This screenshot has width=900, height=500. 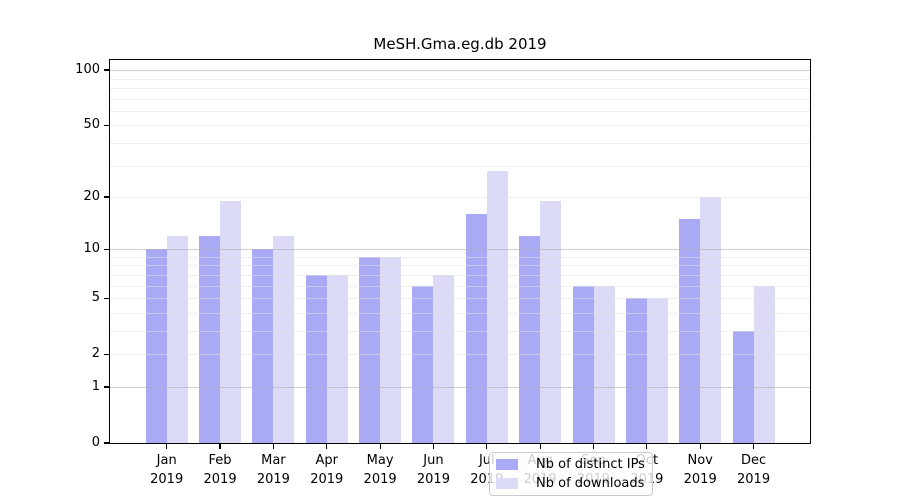 I want to click on x-tick-label: Apr 2019, so click(x=327, y=470).